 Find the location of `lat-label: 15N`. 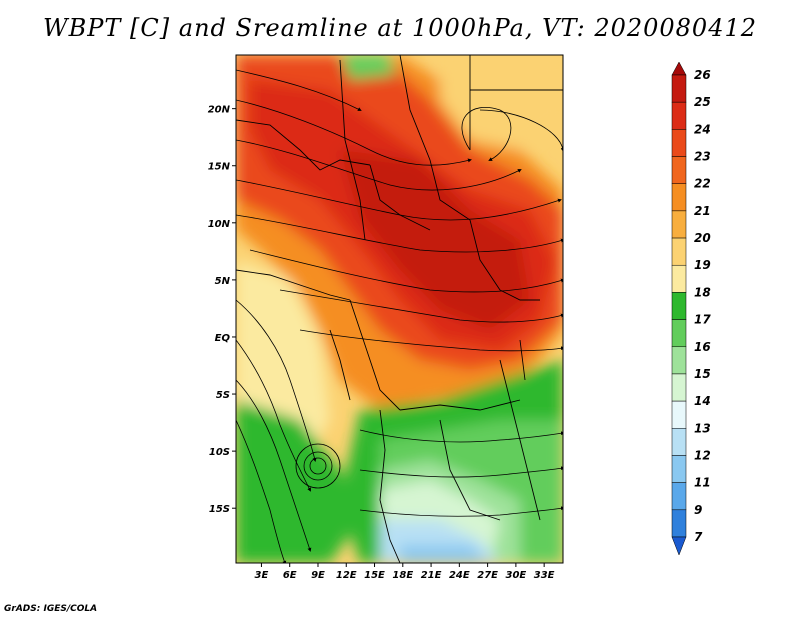

lat-label: 15N is located at coordinates (219, 167).